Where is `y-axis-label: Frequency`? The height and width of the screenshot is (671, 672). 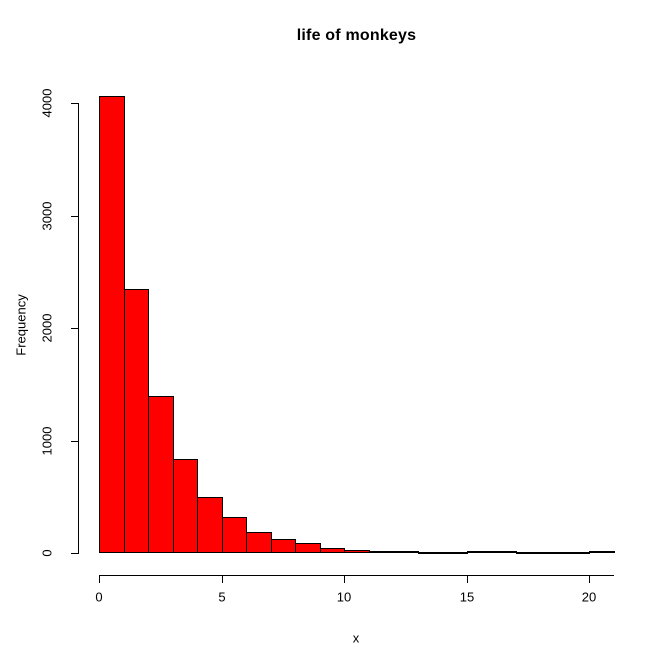 y-axis-label: Frequency is located at coordinates (21, 325).